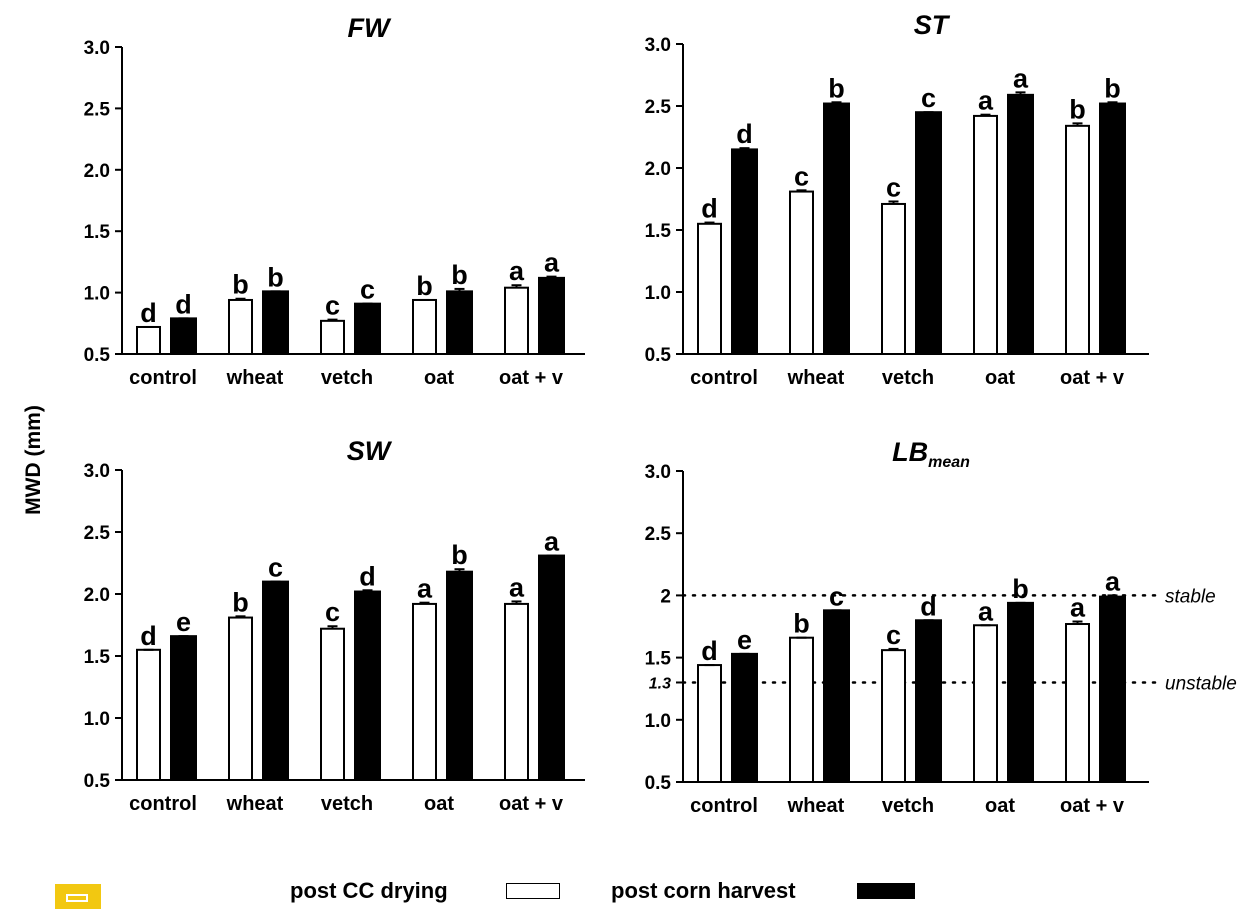  I want to click on chart-title-subscript: mean, so click(949, 462).